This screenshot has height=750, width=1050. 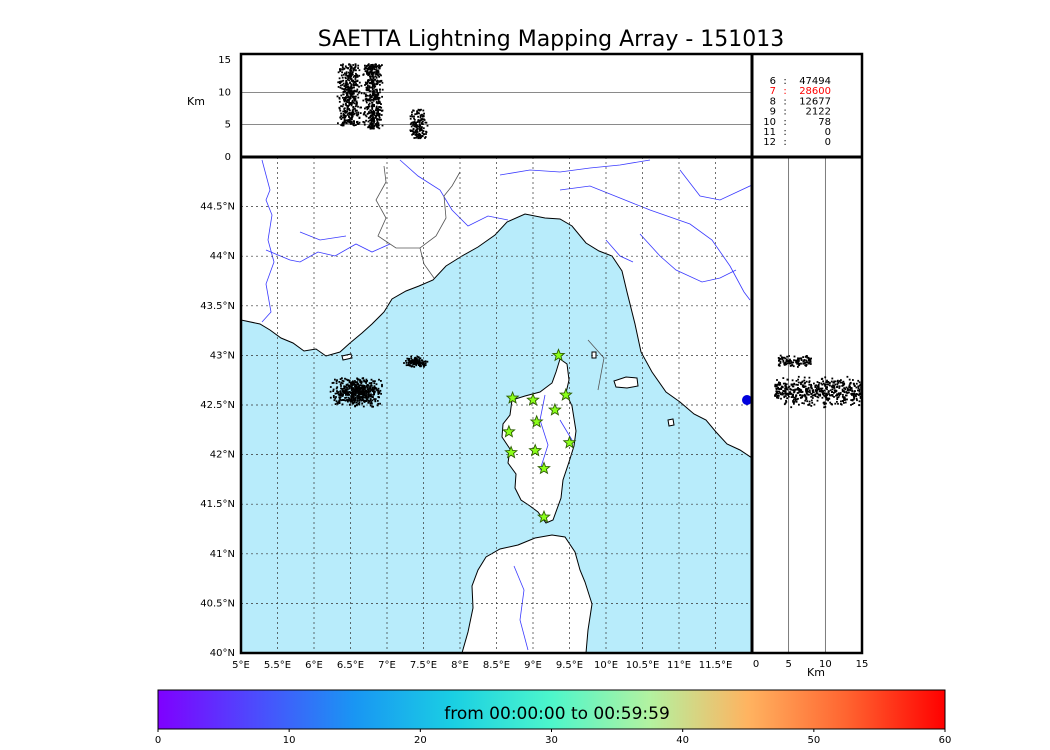 I want to click on station-star-icon, so click(x=555, y=409).